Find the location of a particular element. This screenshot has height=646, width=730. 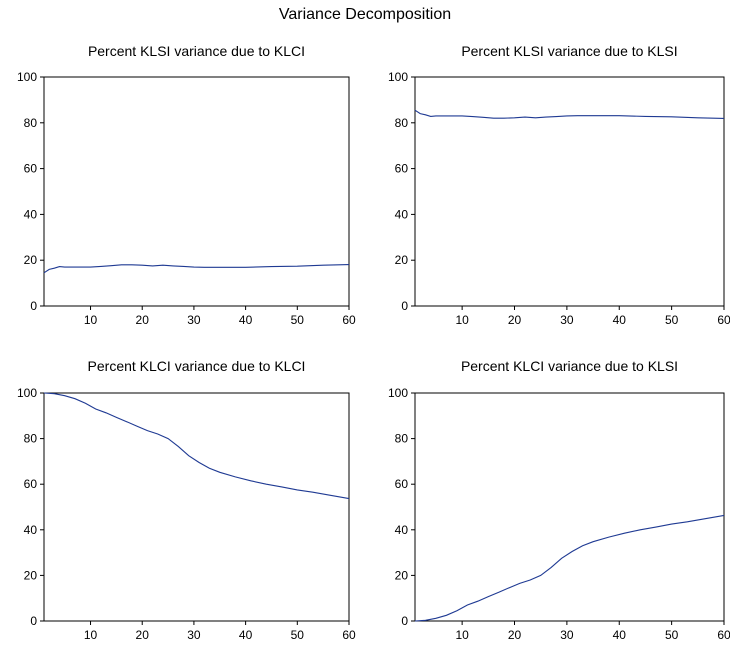

panel-title: Percent KLCI variance due to KLCI is located at coordinates (197, 366).